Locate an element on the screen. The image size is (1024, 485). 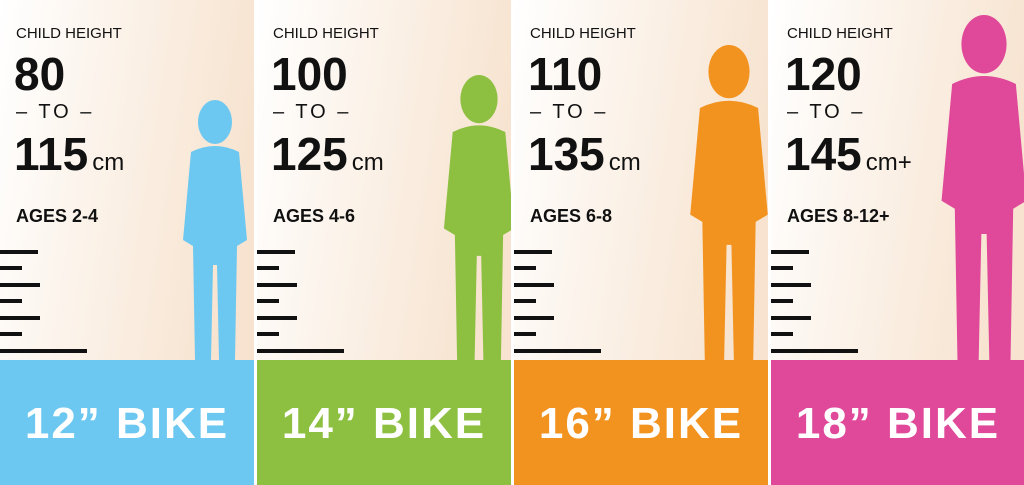
height-min: 120 is located at coordinates (823, 74).